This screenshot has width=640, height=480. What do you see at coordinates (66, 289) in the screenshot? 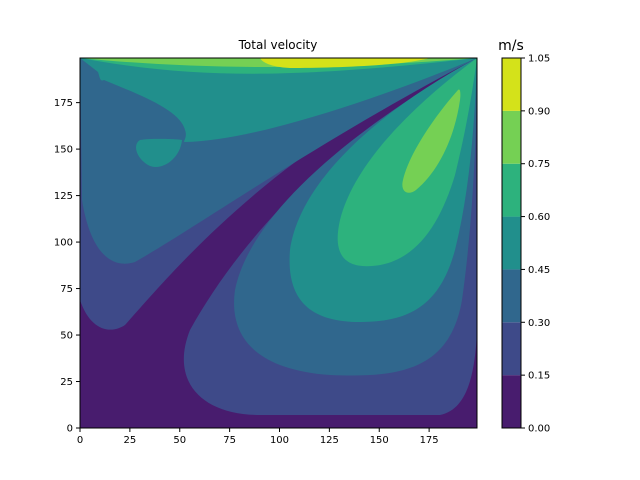
I see `y-tick-label: 75` at bounding box center [66, 289].